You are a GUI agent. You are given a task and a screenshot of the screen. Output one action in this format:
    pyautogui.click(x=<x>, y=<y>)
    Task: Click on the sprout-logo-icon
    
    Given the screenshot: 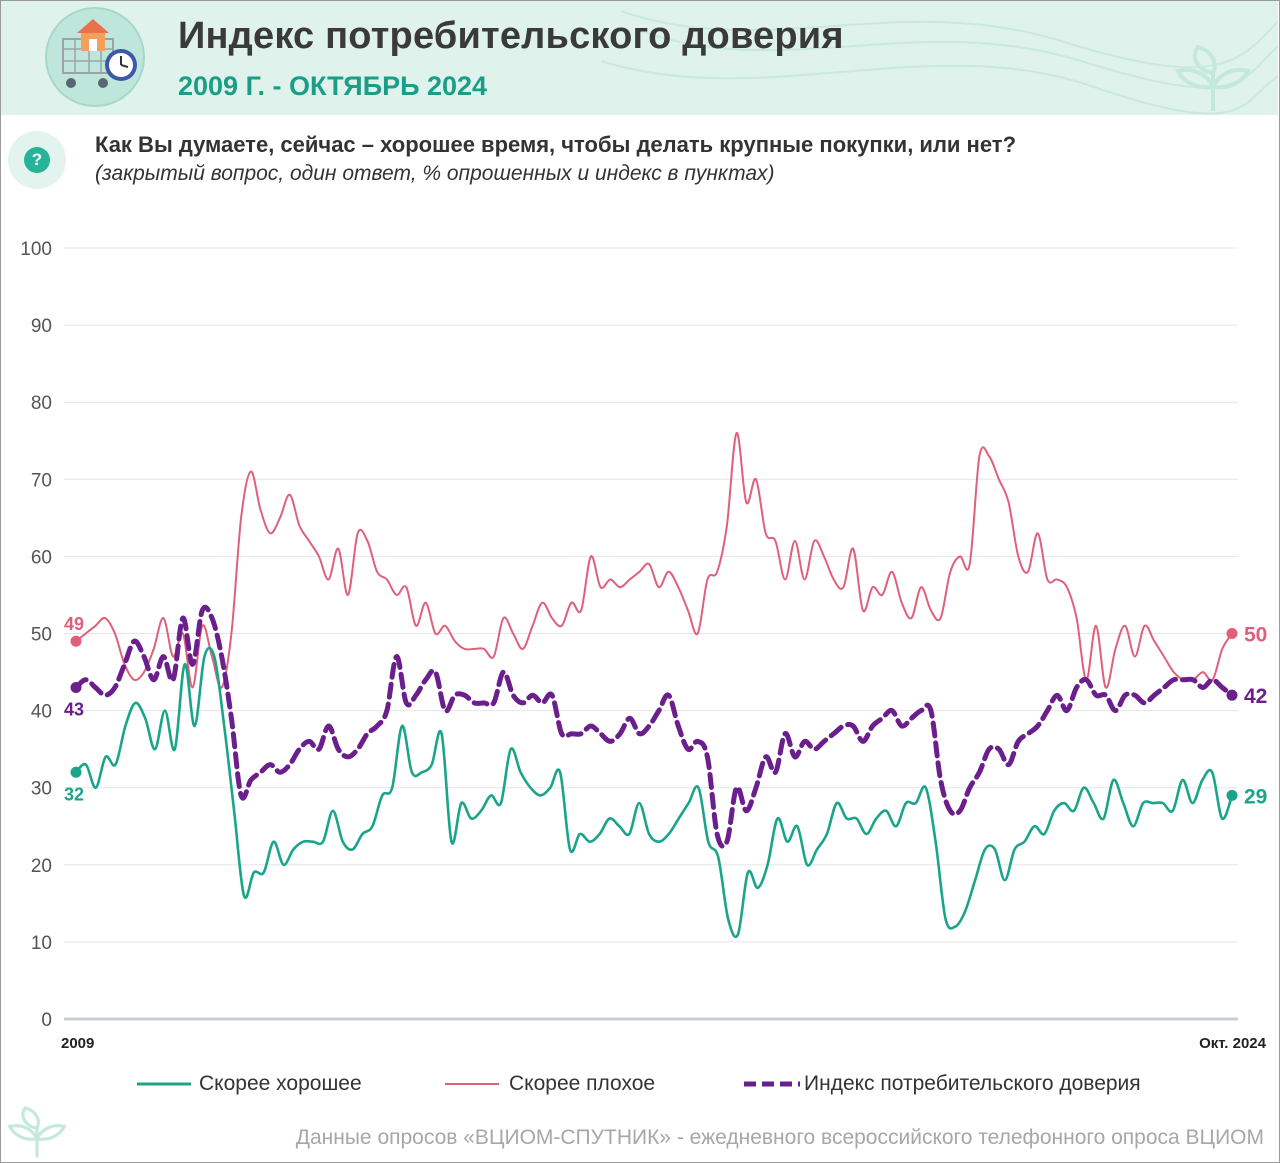 What is the action you would take?
    pyautogui.click(x=1213, y=77)
    